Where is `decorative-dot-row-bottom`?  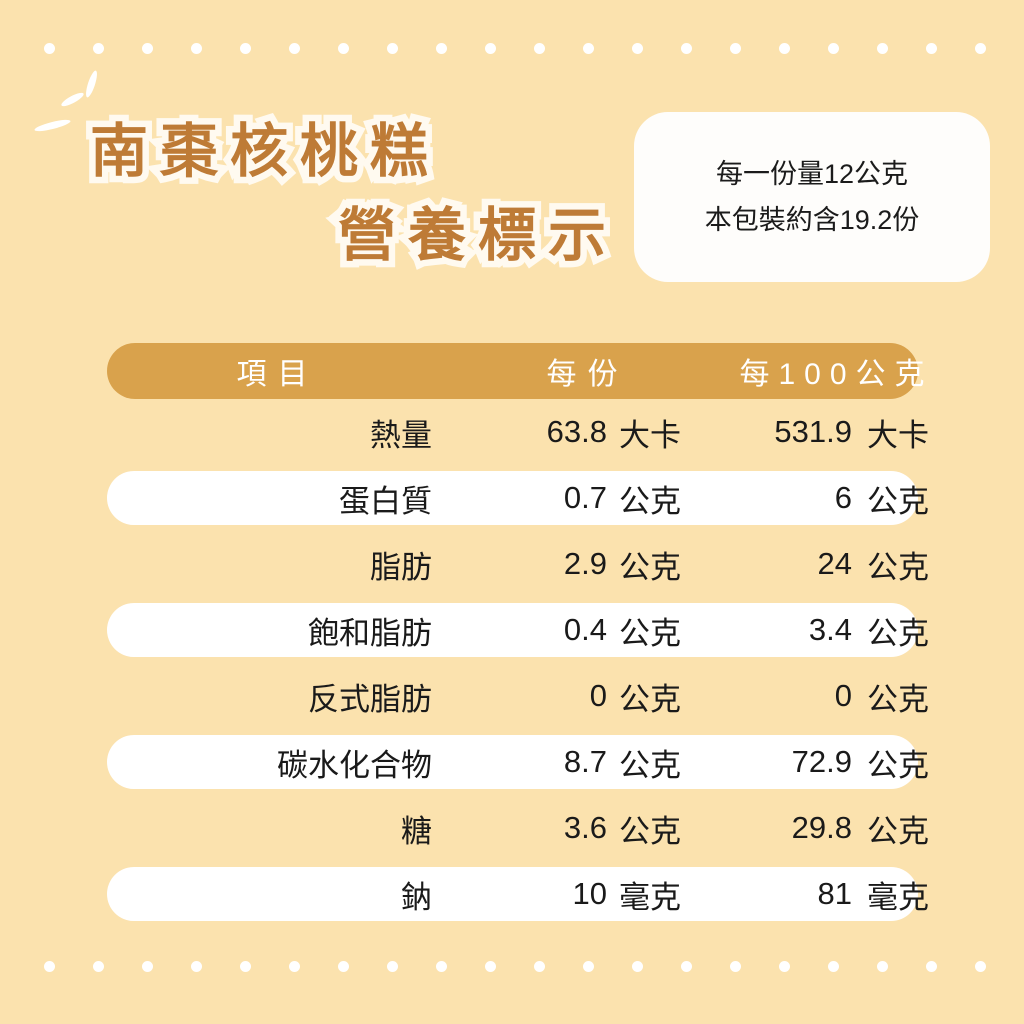
decorative-dot-row-bottom is located at coordinates (512, 966).